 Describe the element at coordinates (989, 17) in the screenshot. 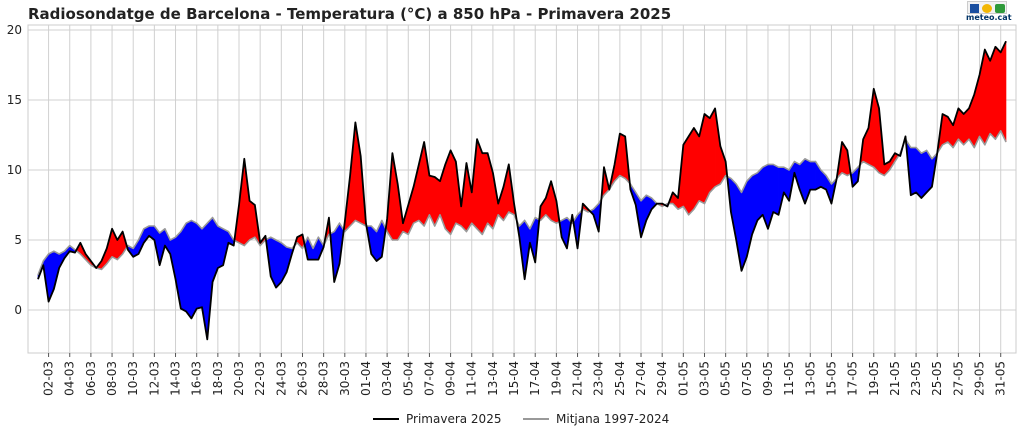

I see `logo-text: meteo.cat` at that location.